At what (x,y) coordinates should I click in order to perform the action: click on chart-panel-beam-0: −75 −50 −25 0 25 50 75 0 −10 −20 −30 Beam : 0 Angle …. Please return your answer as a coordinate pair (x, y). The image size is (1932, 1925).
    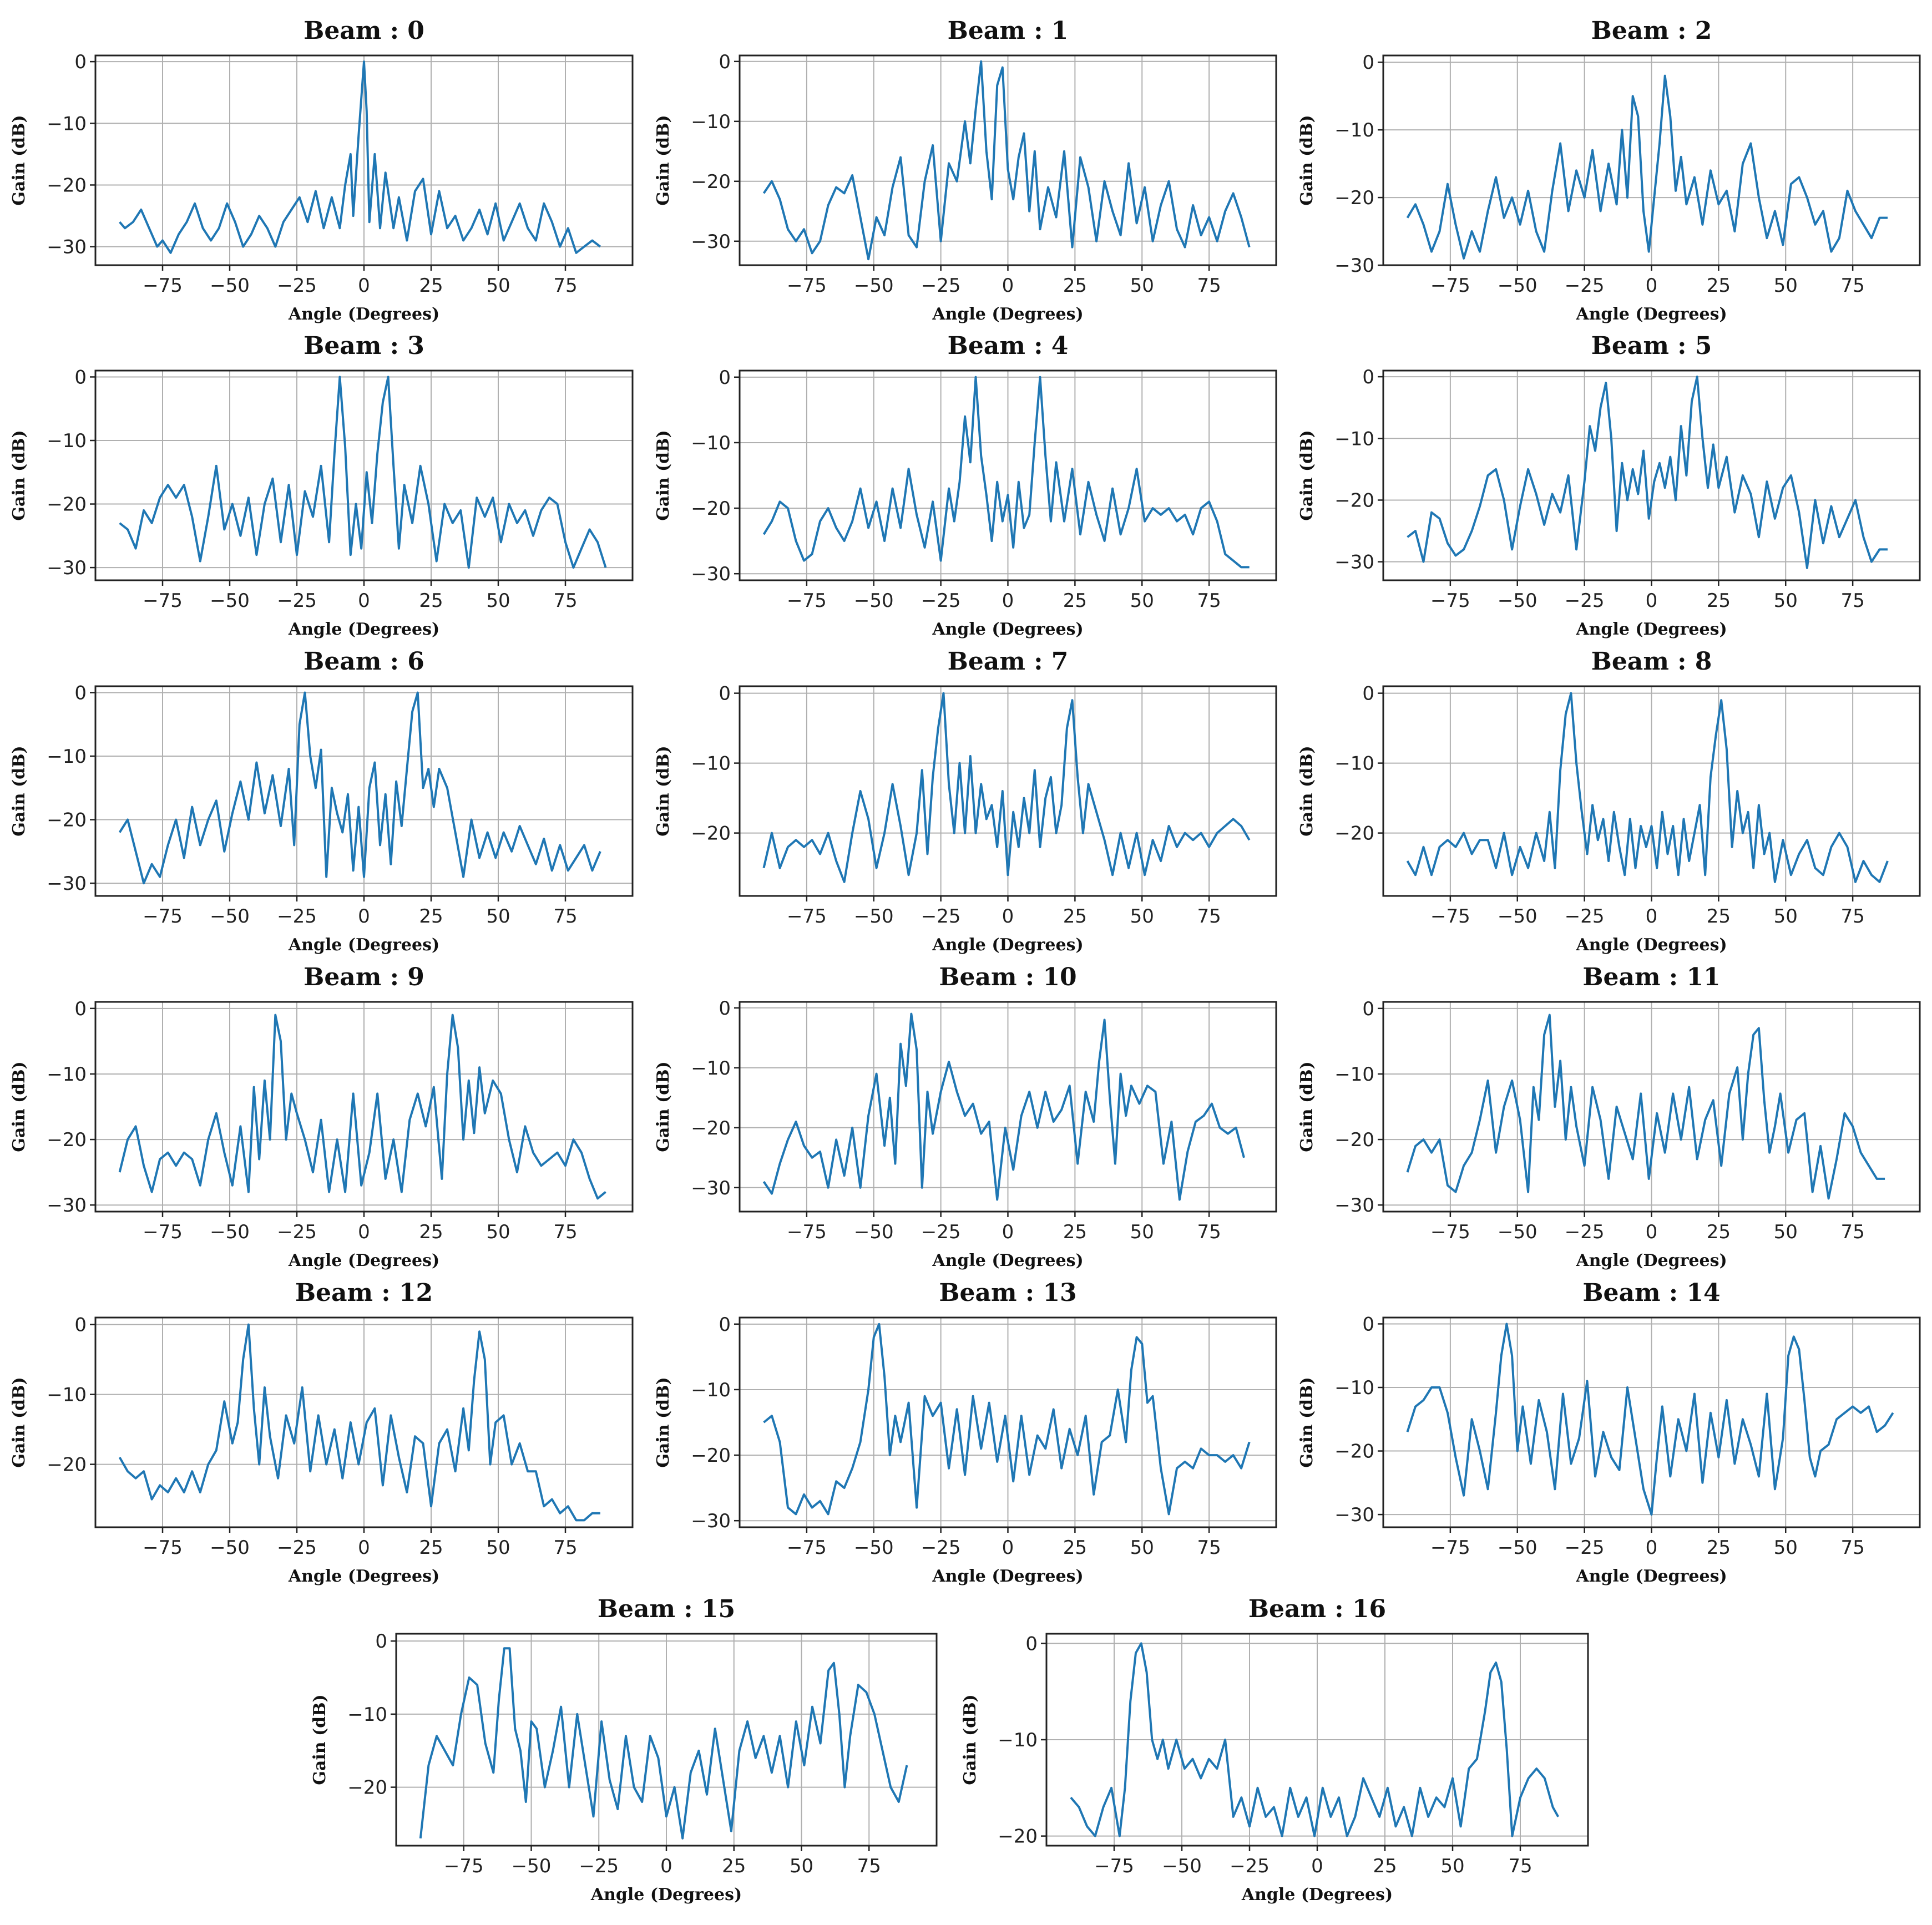
    Looking at the image, I should click on (321, 170).